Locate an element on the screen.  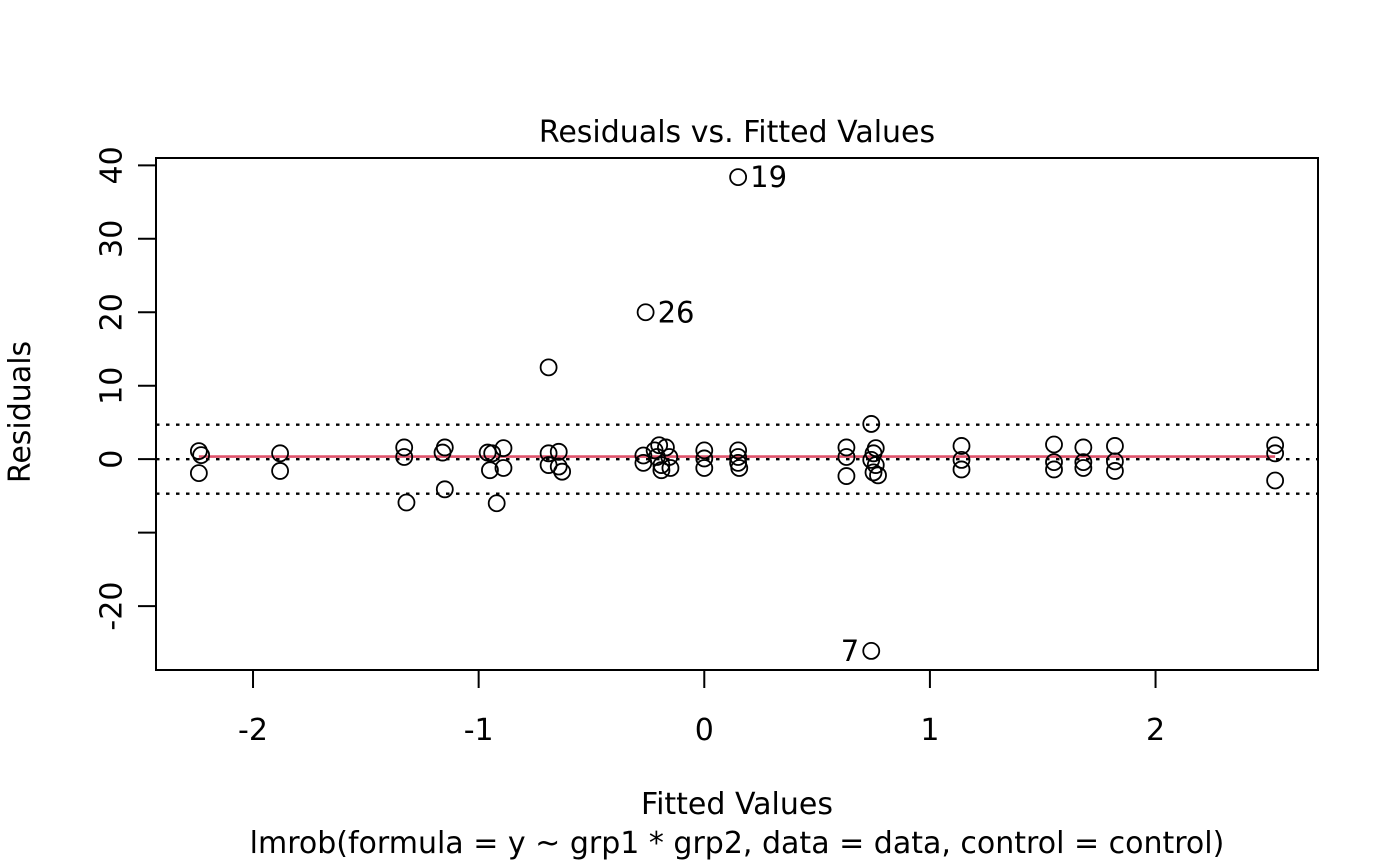
x-tick-label: 2 is located at coordinates (1155, 730).